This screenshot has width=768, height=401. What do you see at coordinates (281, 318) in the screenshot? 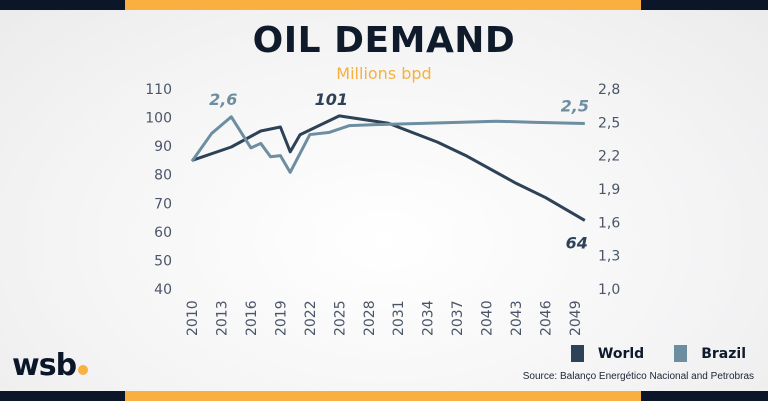
I see `x-tick: 2019` at bounding box center [281, 318].